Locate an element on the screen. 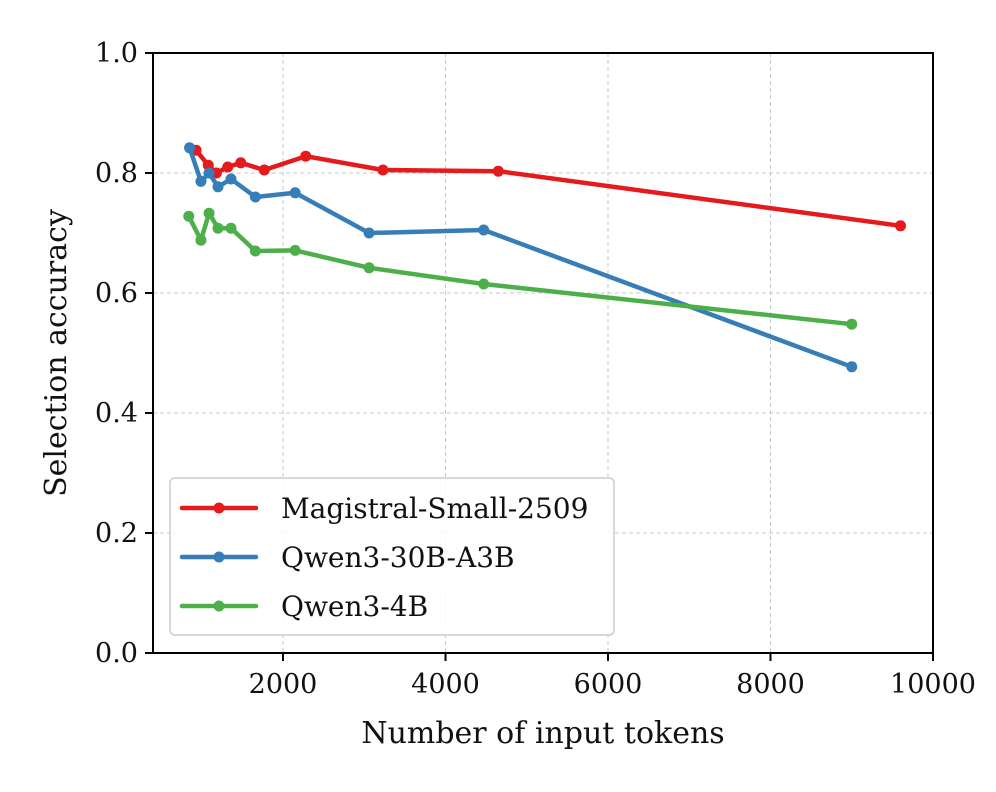 The width and height of the screenshot is (996, 792). legend-label: Qwen3-30B-A3B is located at coordinates (398, 557).